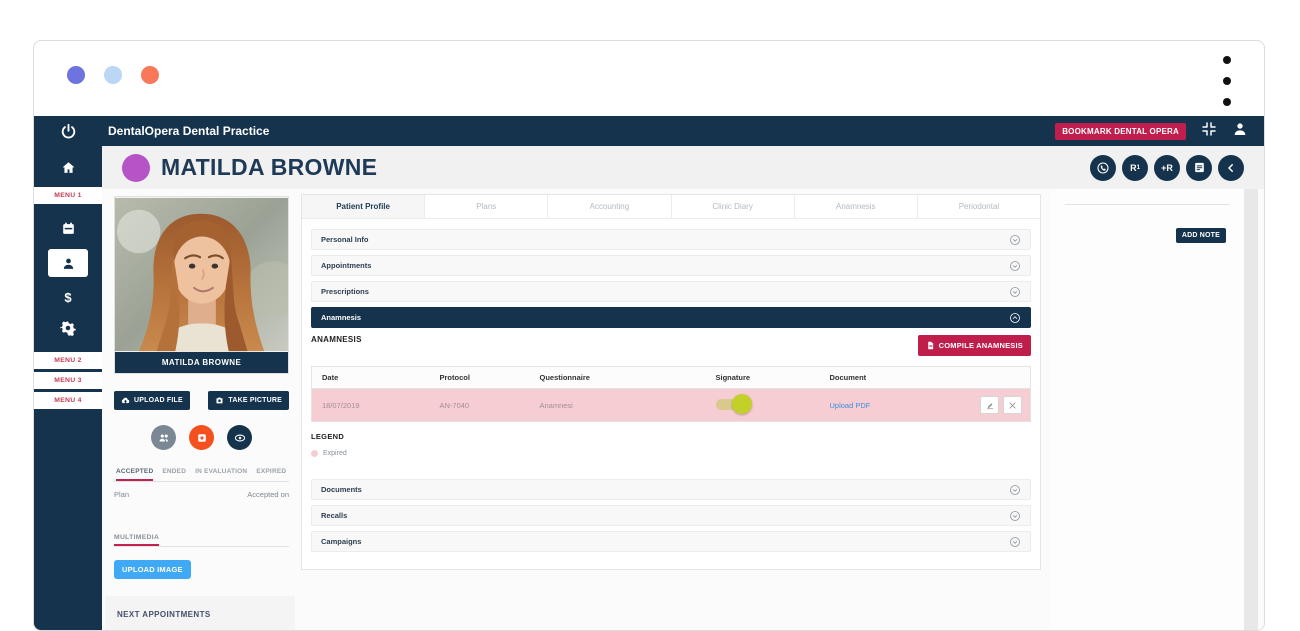  I want to click on patient-avatar, so click(136, 167).